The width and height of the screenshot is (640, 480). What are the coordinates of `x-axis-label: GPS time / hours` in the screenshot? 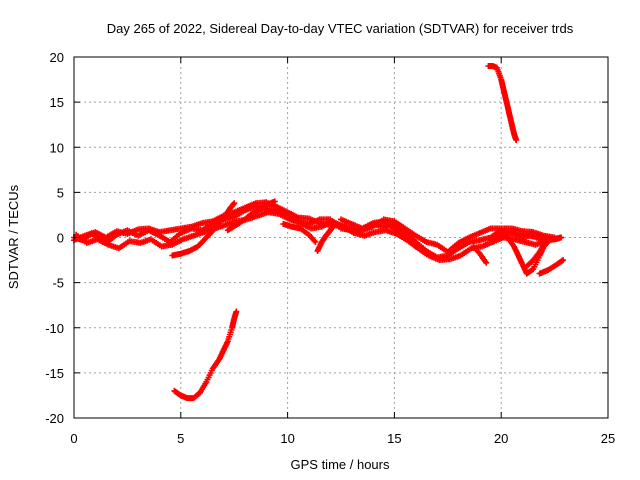 It's located at (340, 464).